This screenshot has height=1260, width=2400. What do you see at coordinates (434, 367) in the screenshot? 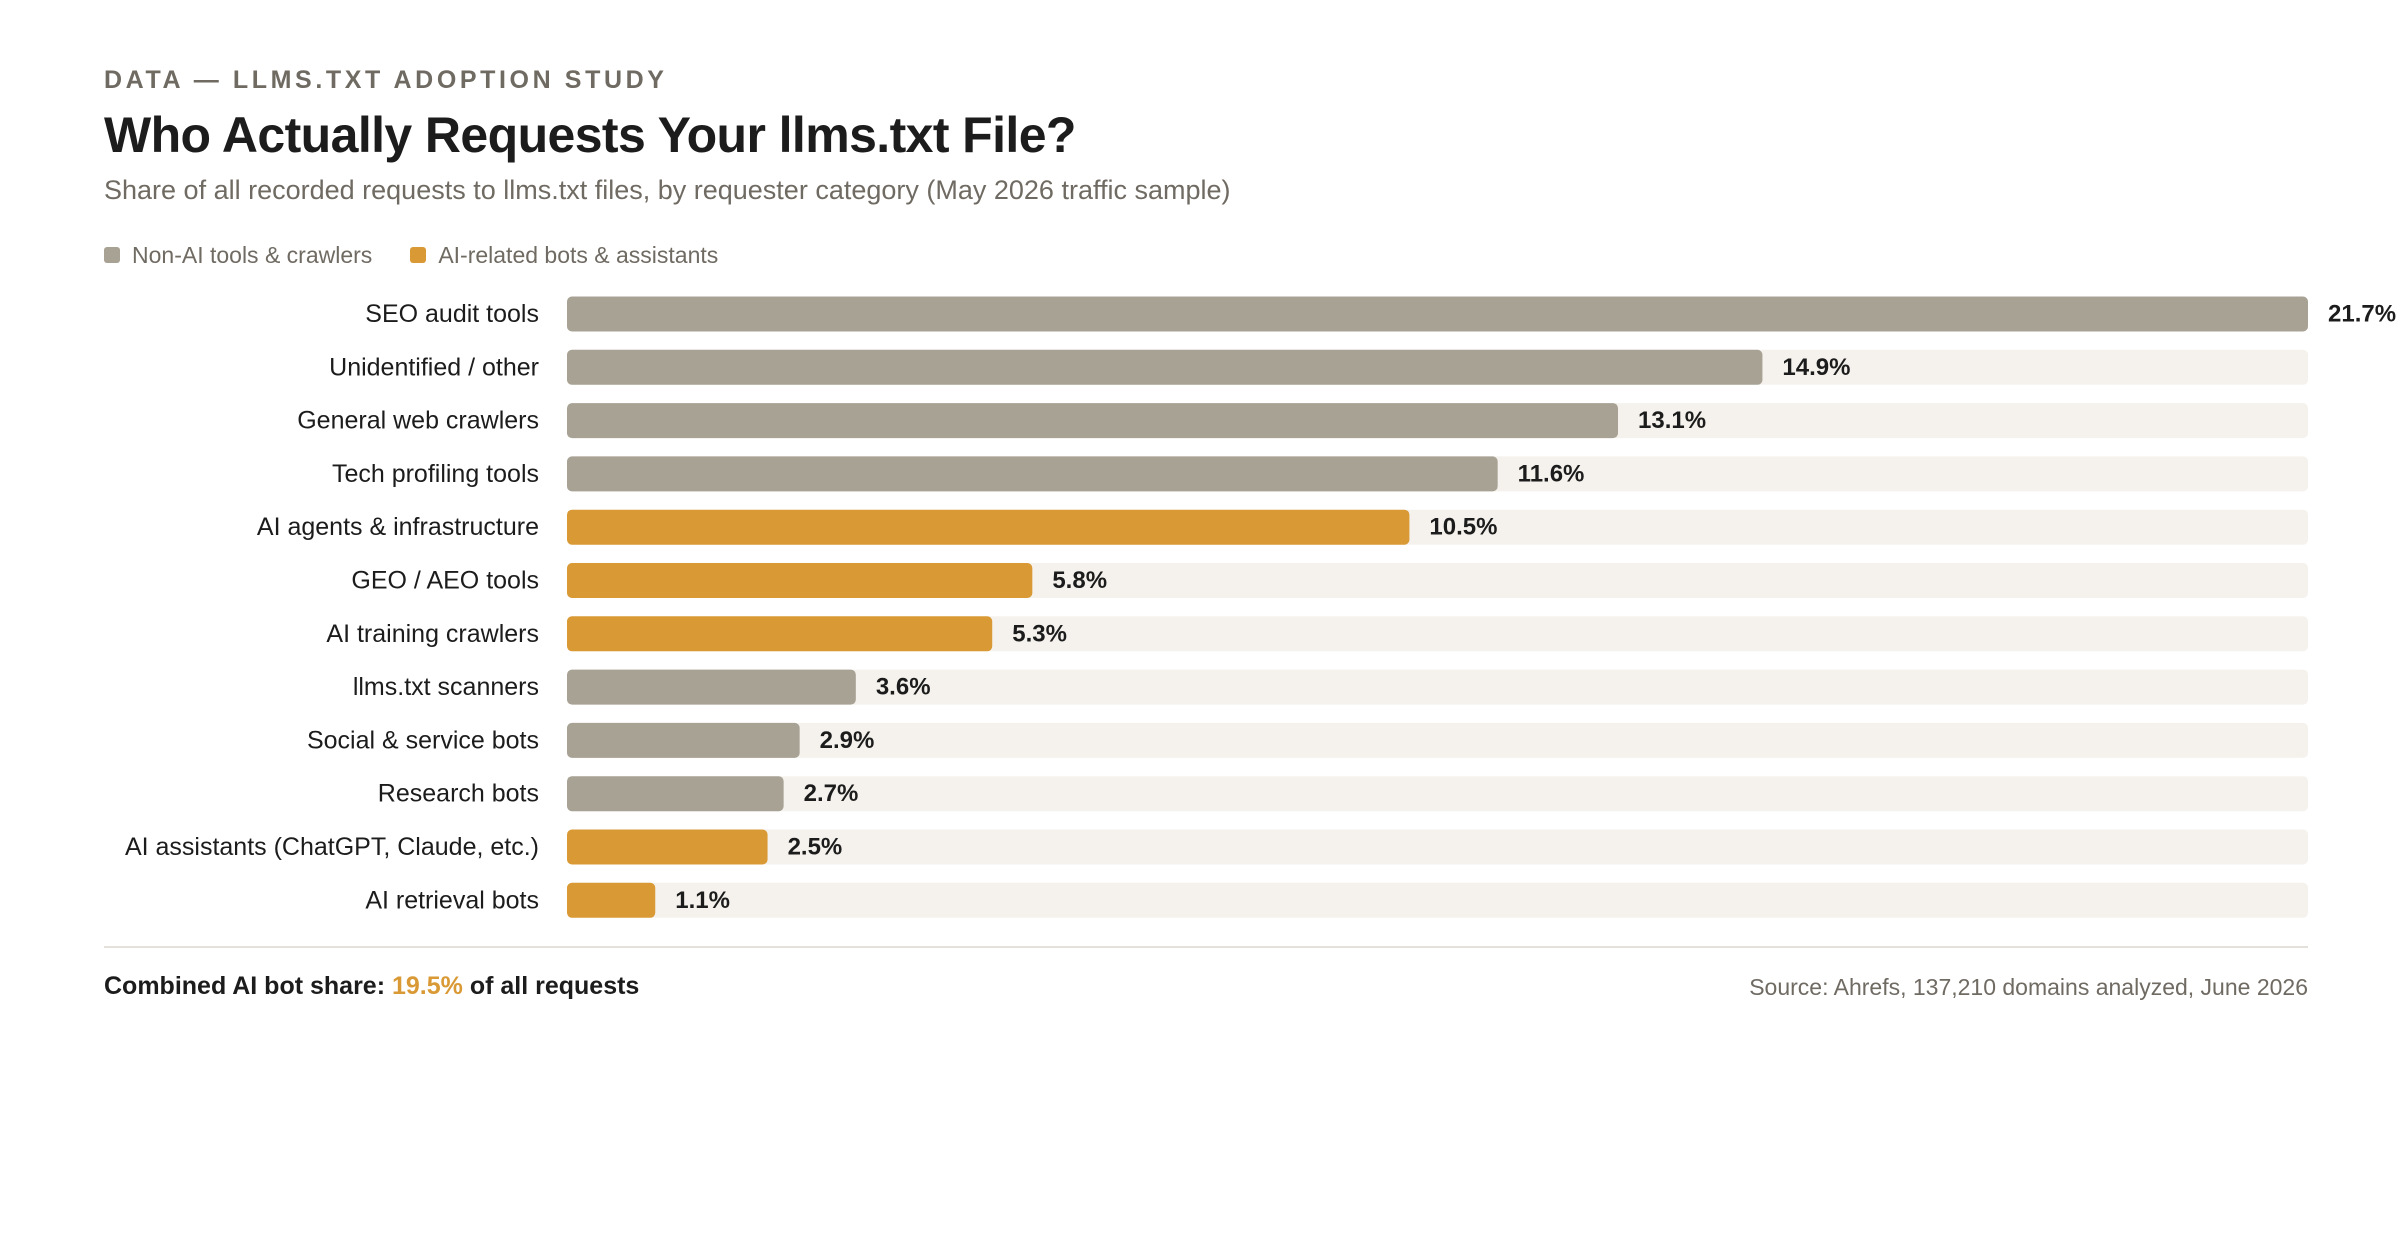
I see `category-label-unidentified-other: Unidentified / other` at bounding box center [434, 367].